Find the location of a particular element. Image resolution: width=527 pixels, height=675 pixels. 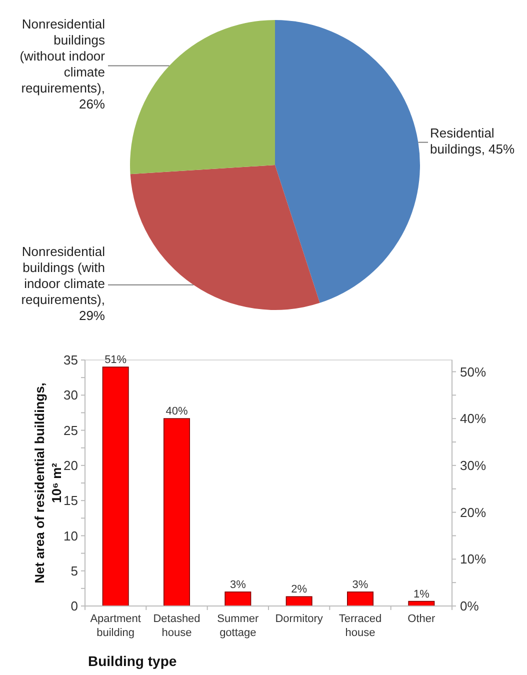

y2-tick-label: 20% is located at coordinates (473, 512).